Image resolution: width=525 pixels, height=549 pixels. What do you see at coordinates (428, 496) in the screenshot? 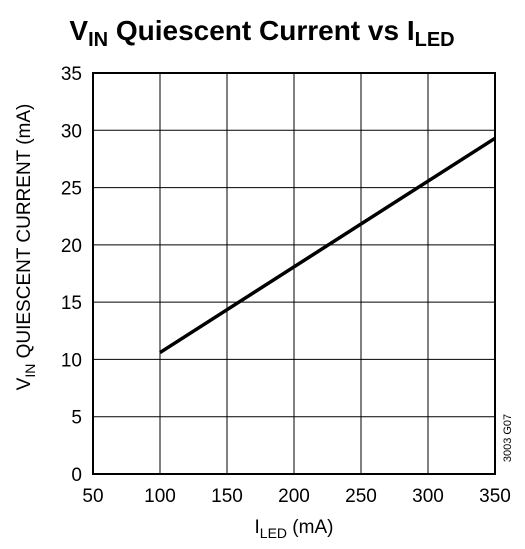
I see `x-tick-label-300: 300` at bounding box center [428, 496].